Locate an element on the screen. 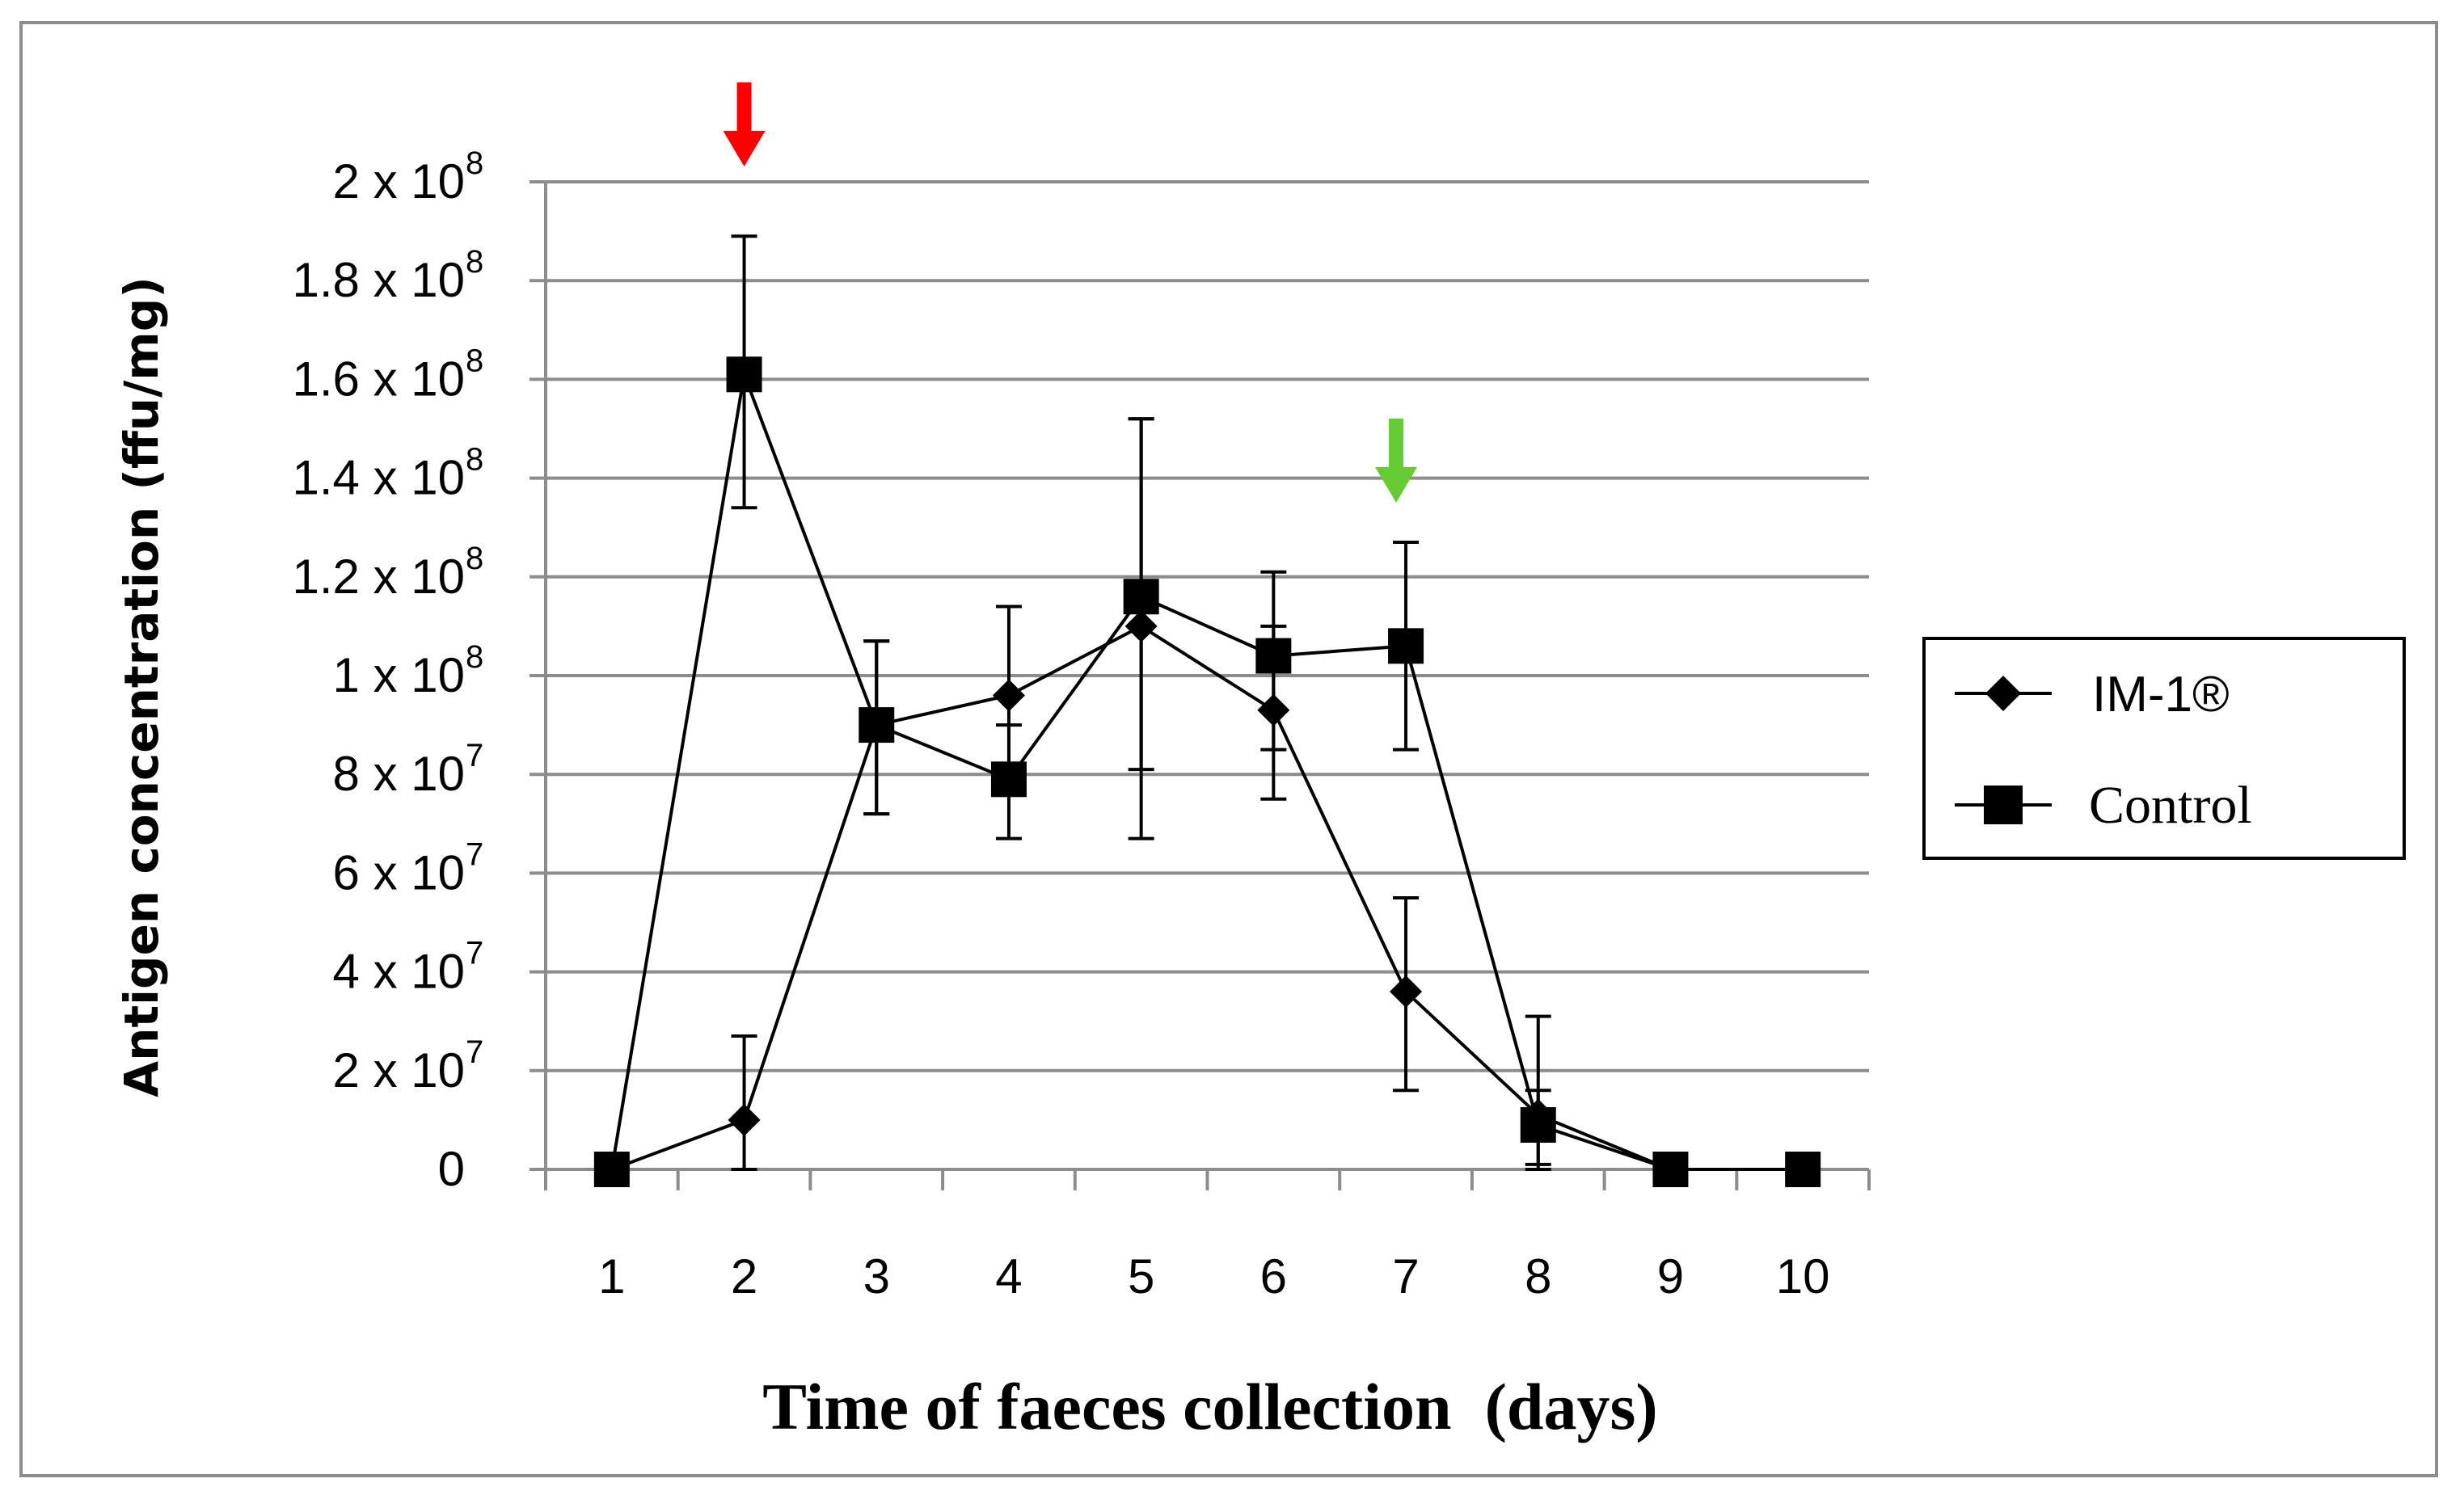 The image size is (2464, 1508). y-tick-exponent-3: 7 is located at coordinates (475, 854).